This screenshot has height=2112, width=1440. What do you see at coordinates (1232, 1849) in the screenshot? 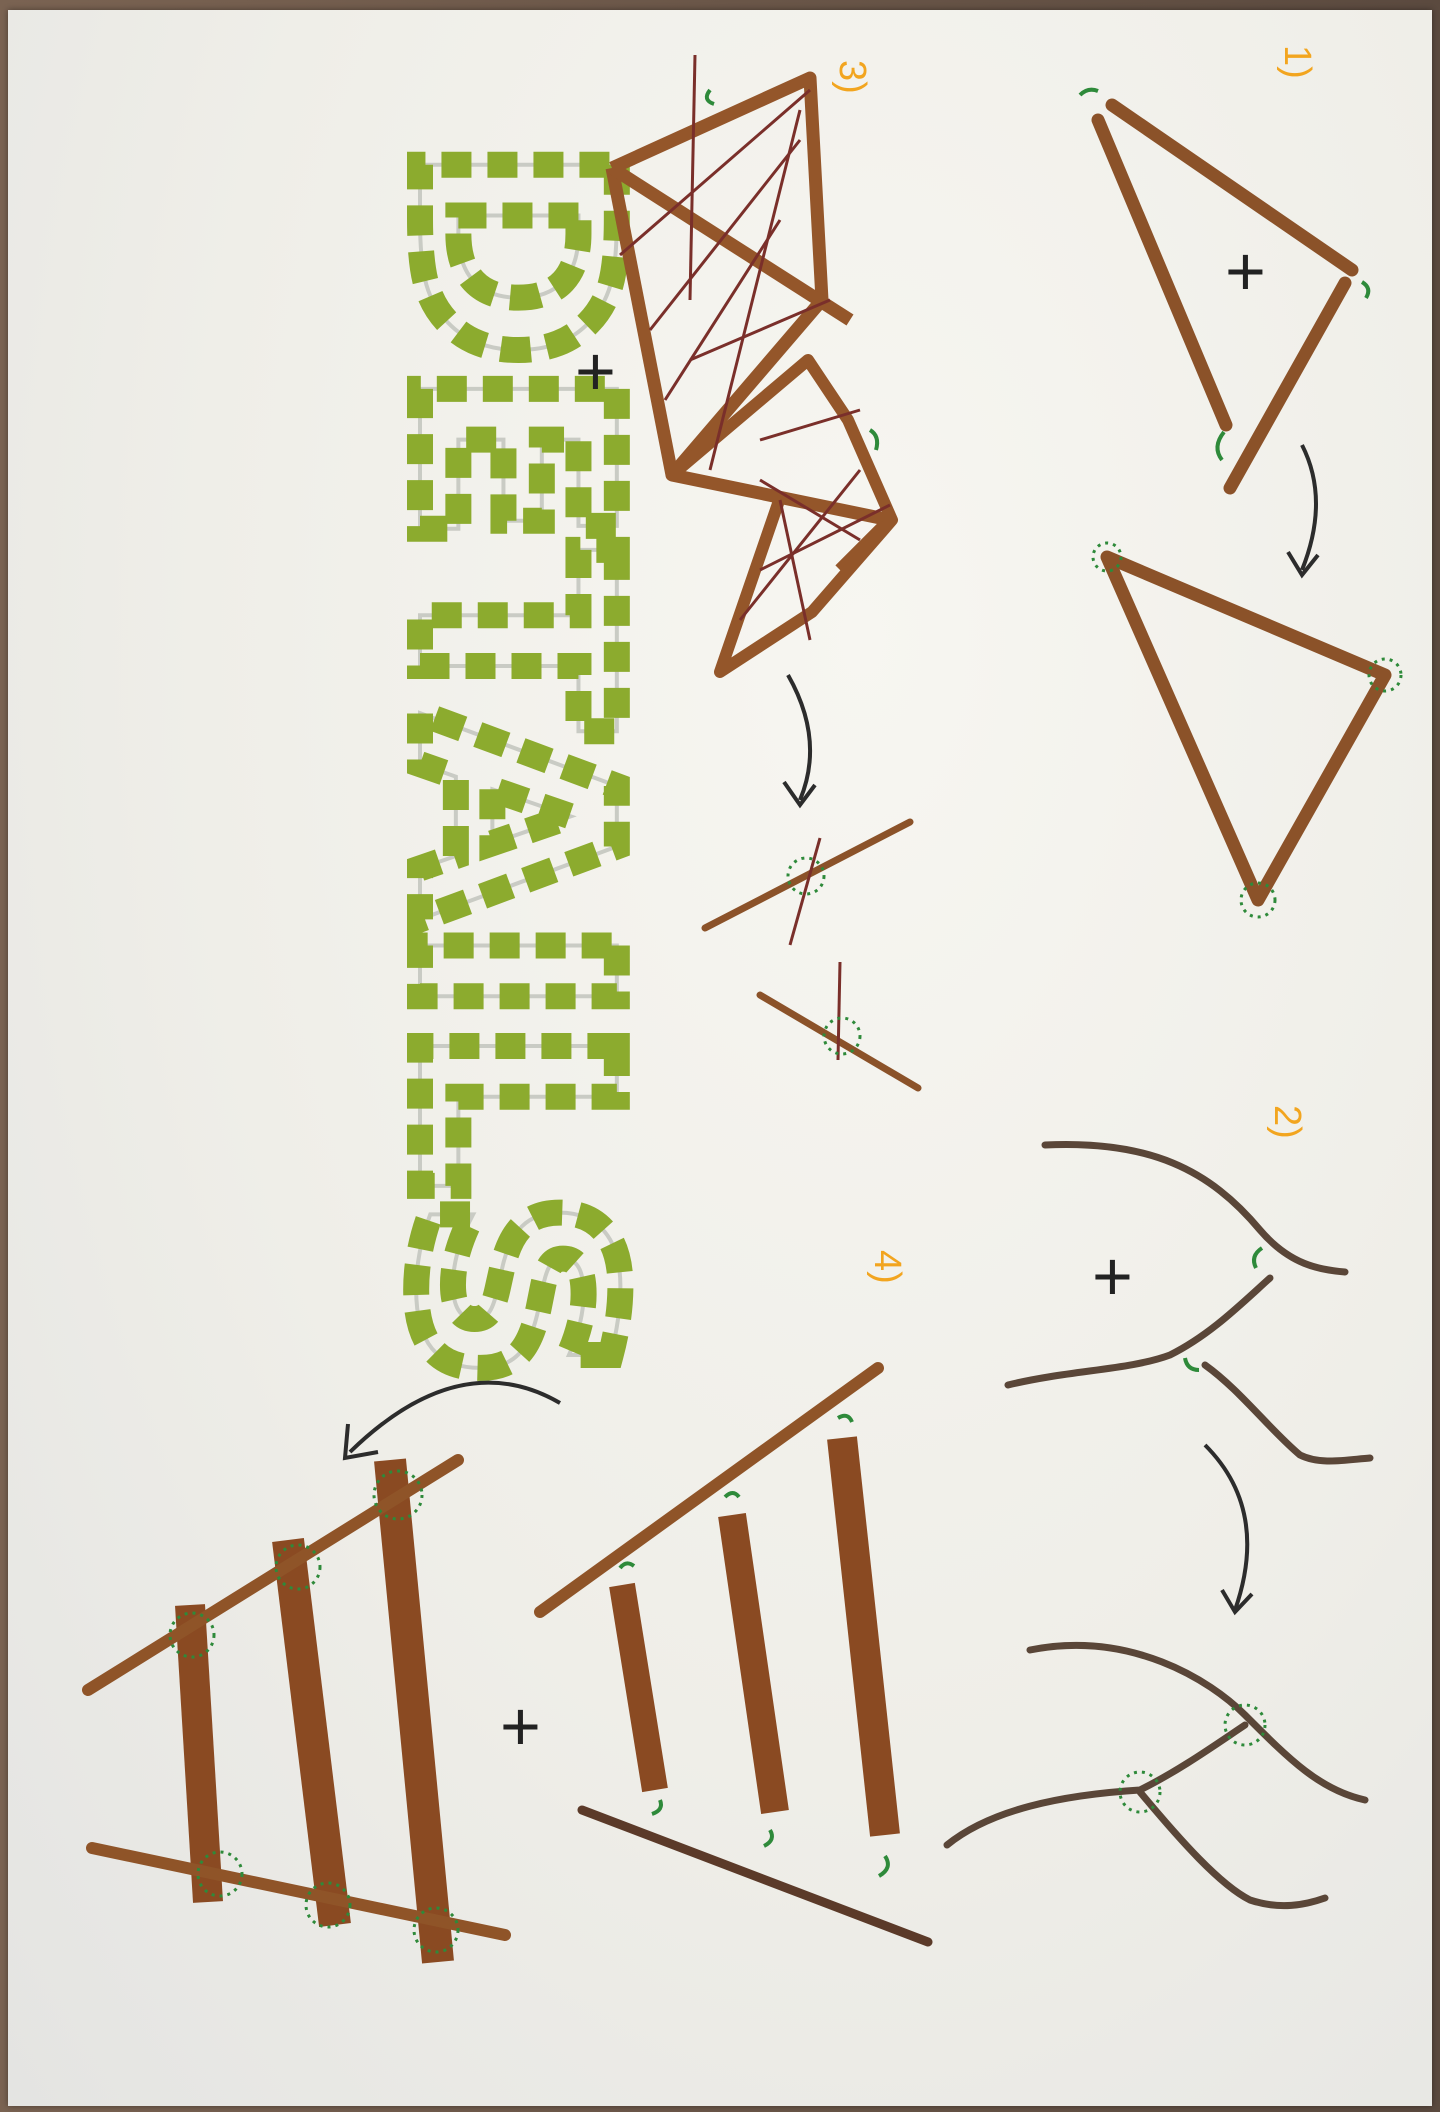
I see `step-2-assembled-lower` at bounding box center [1232, 1849].